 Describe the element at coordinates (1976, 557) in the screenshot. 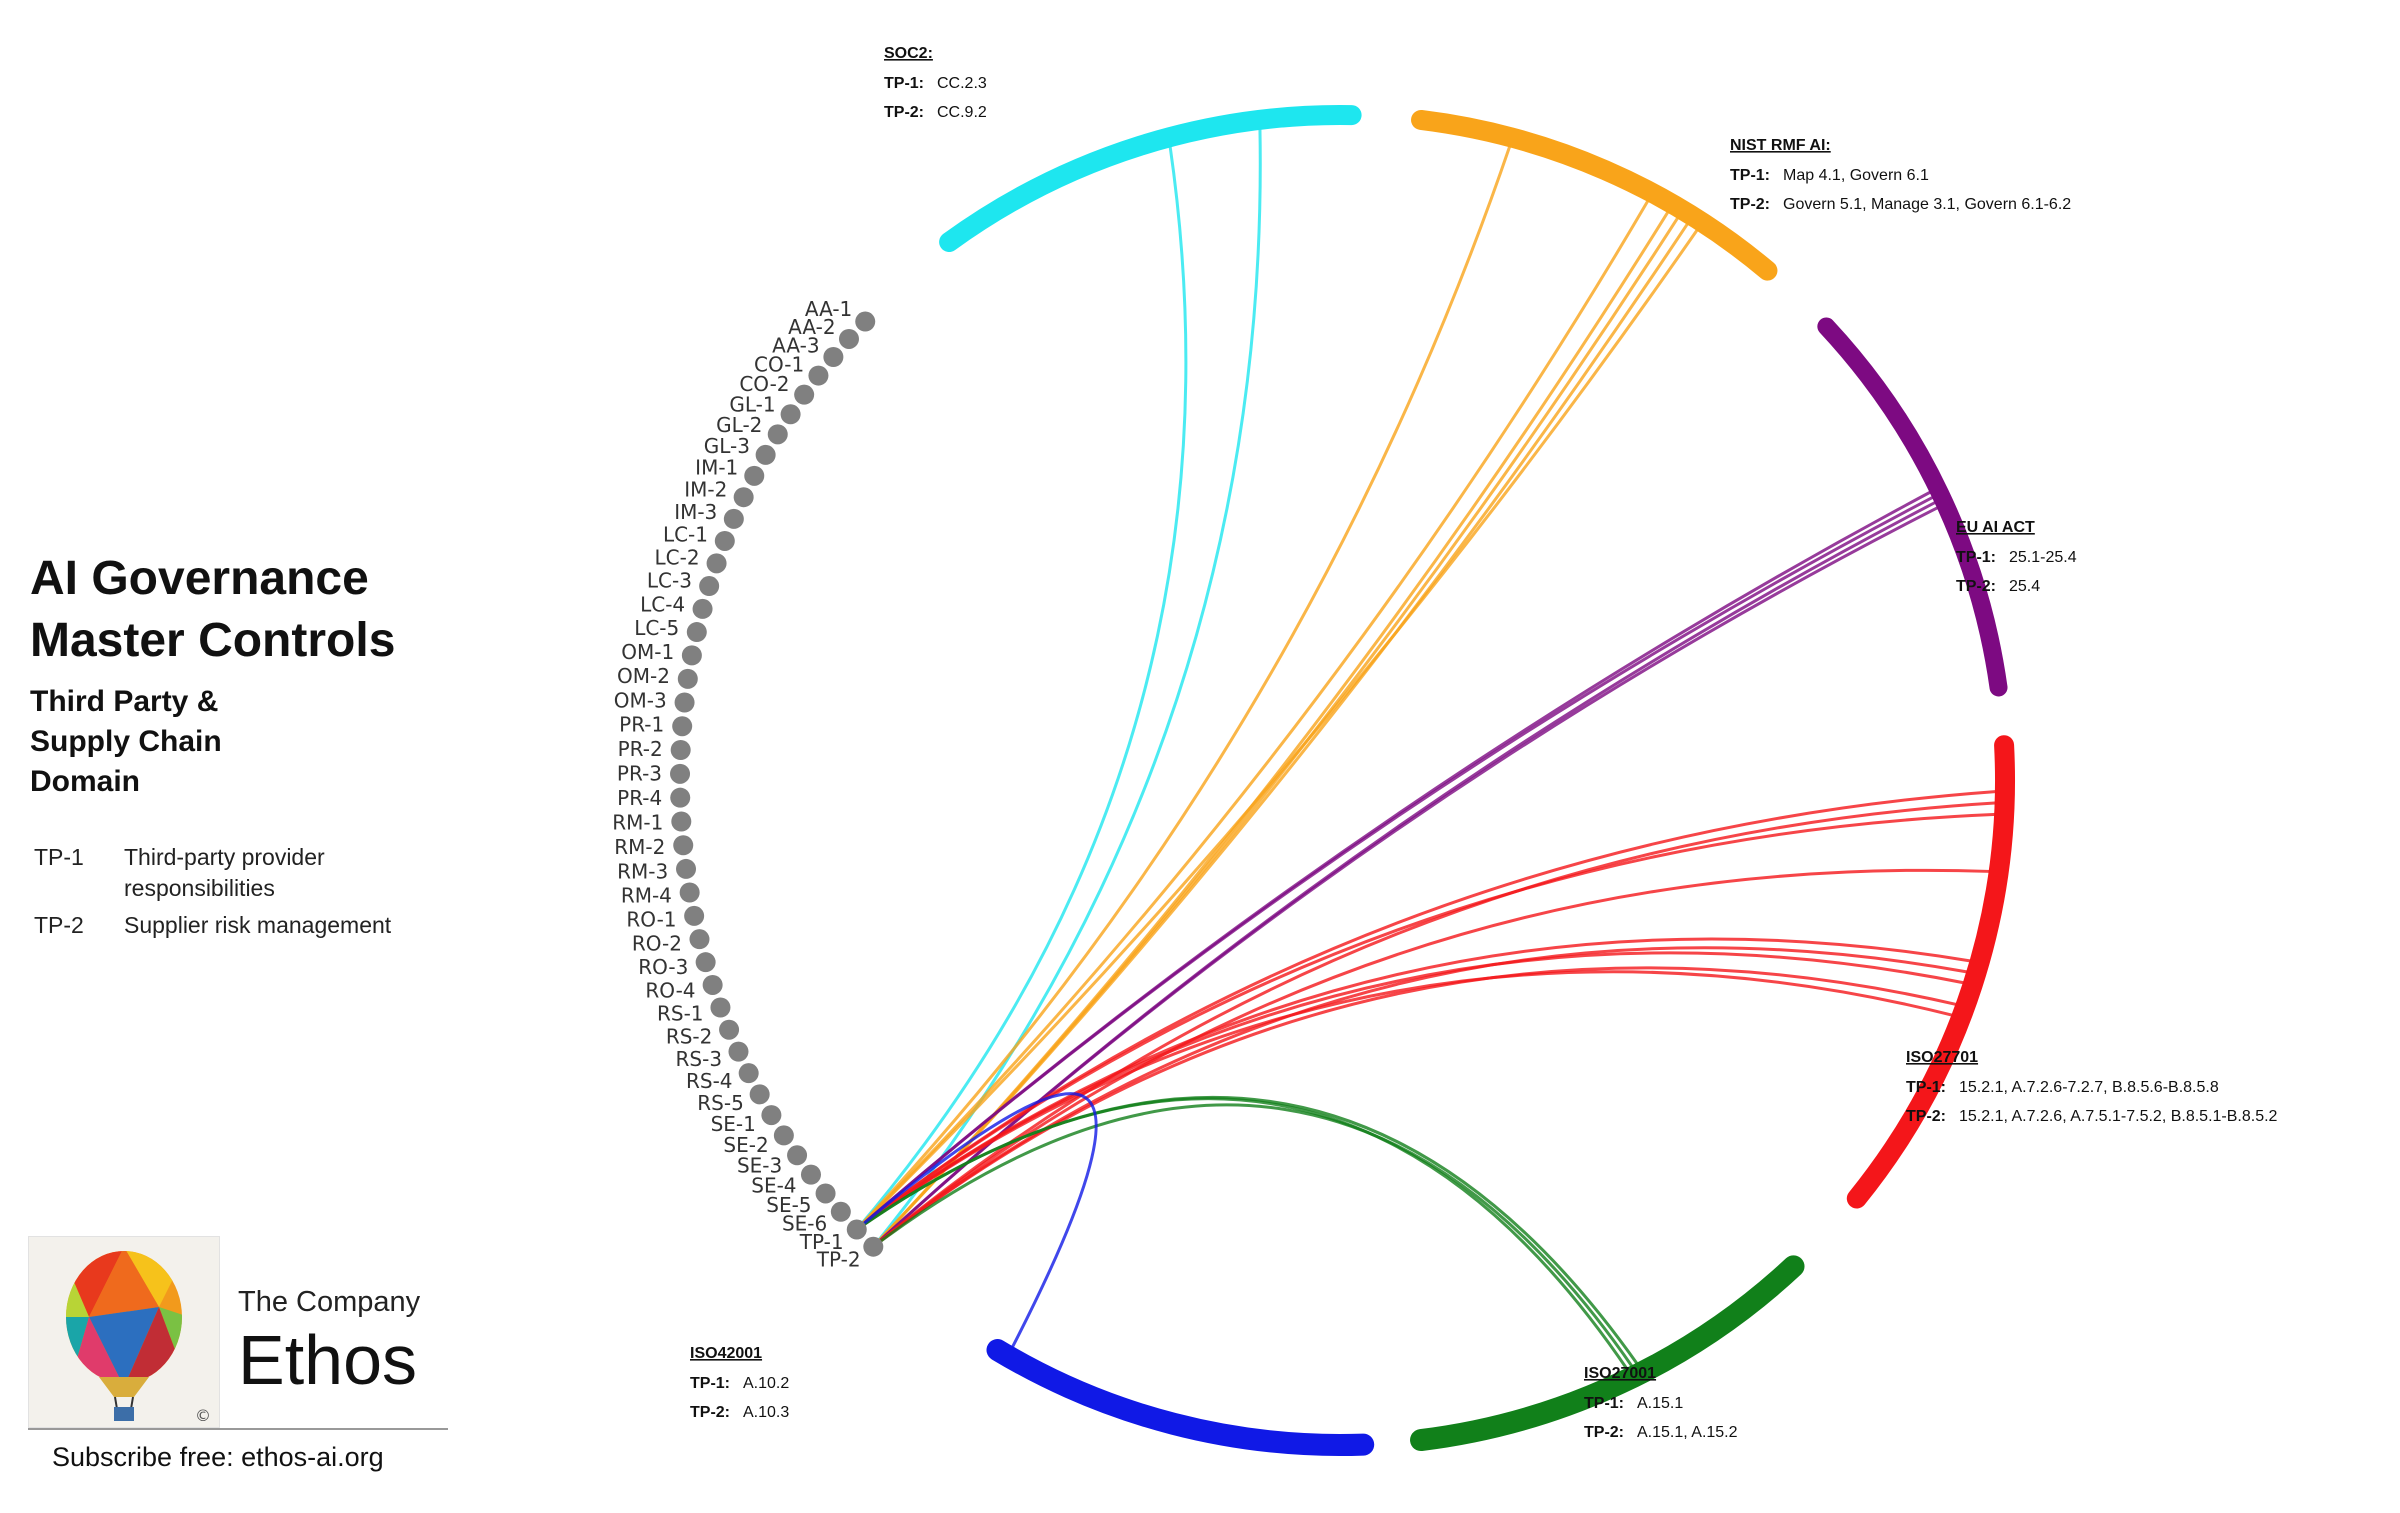

I see `euai-tp1-label: TP-1:` at that location.